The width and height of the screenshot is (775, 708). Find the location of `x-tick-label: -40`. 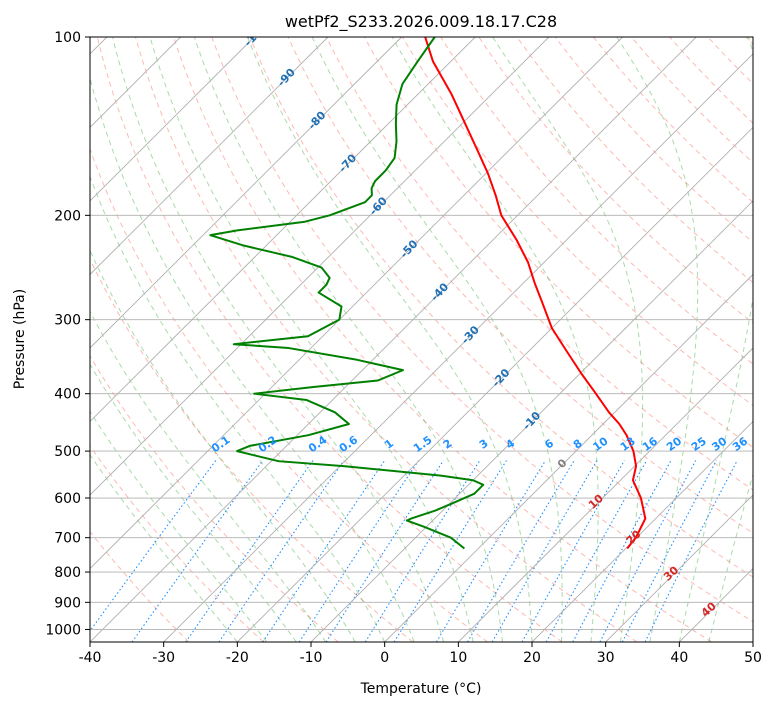

x-tick-label: -40 is located at coordinates (90, 658).